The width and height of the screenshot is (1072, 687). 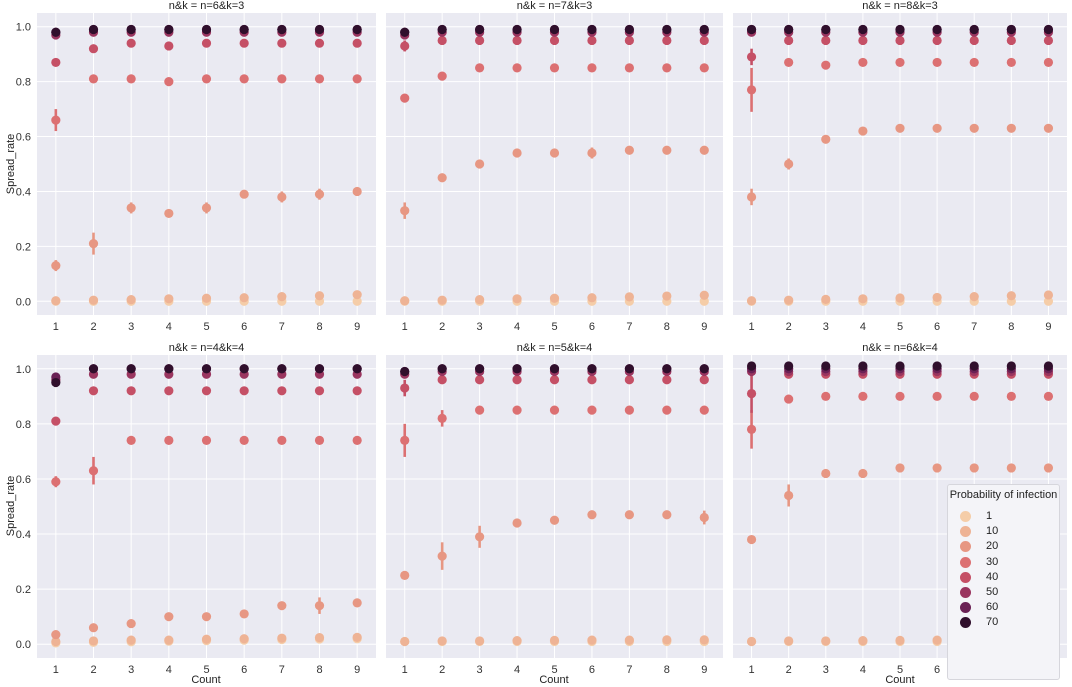 I want to click on chart-legend: Probability of infection 1 10 20 30 40 50 60 70, so click(x=1003, y=582).